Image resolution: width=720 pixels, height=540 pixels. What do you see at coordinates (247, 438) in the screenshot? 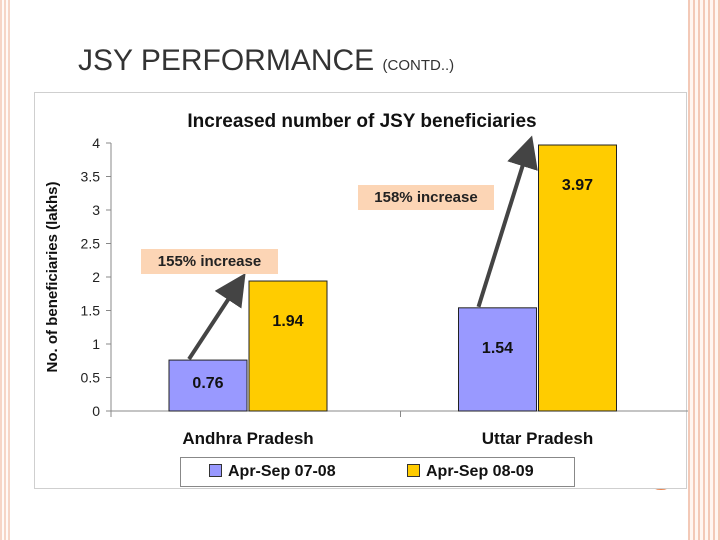
I see `x-category-label: Andhra Pradesh` at bounding box center [247, 438].